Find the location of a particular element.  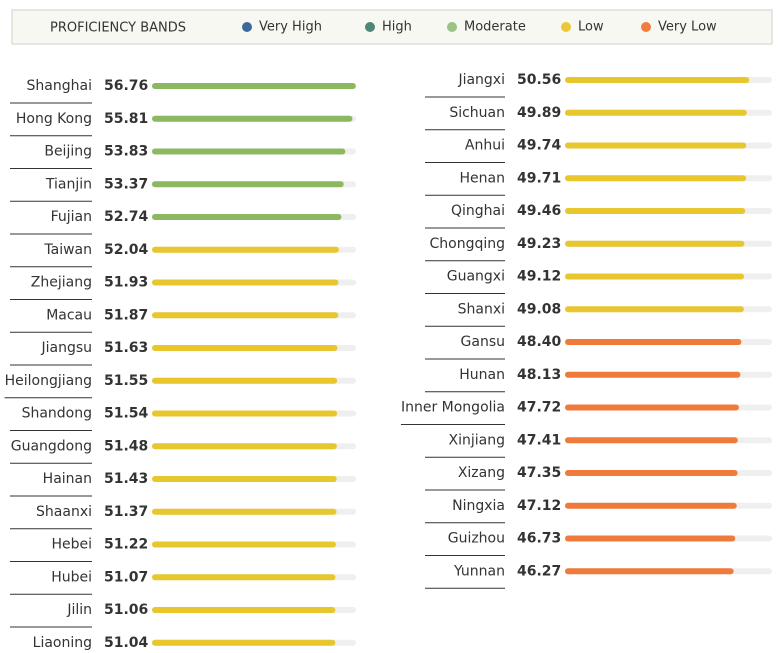

value-label: 49.23 is located at coordinates (539, 244).